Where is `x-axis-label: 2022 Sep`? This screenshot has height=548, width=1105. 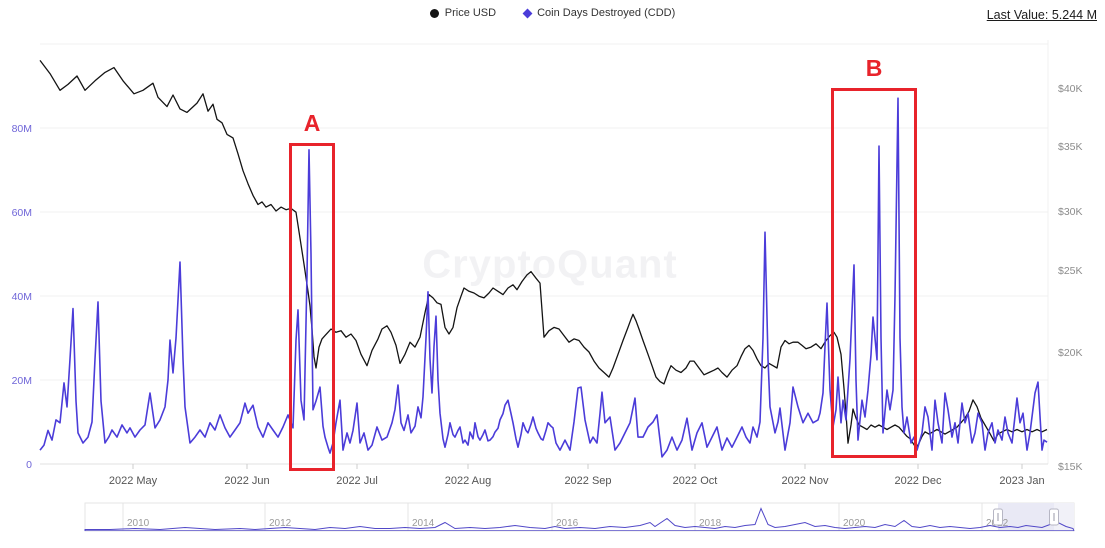 x-axis-label: 2022 Sep is located at coordinates (587, 481).